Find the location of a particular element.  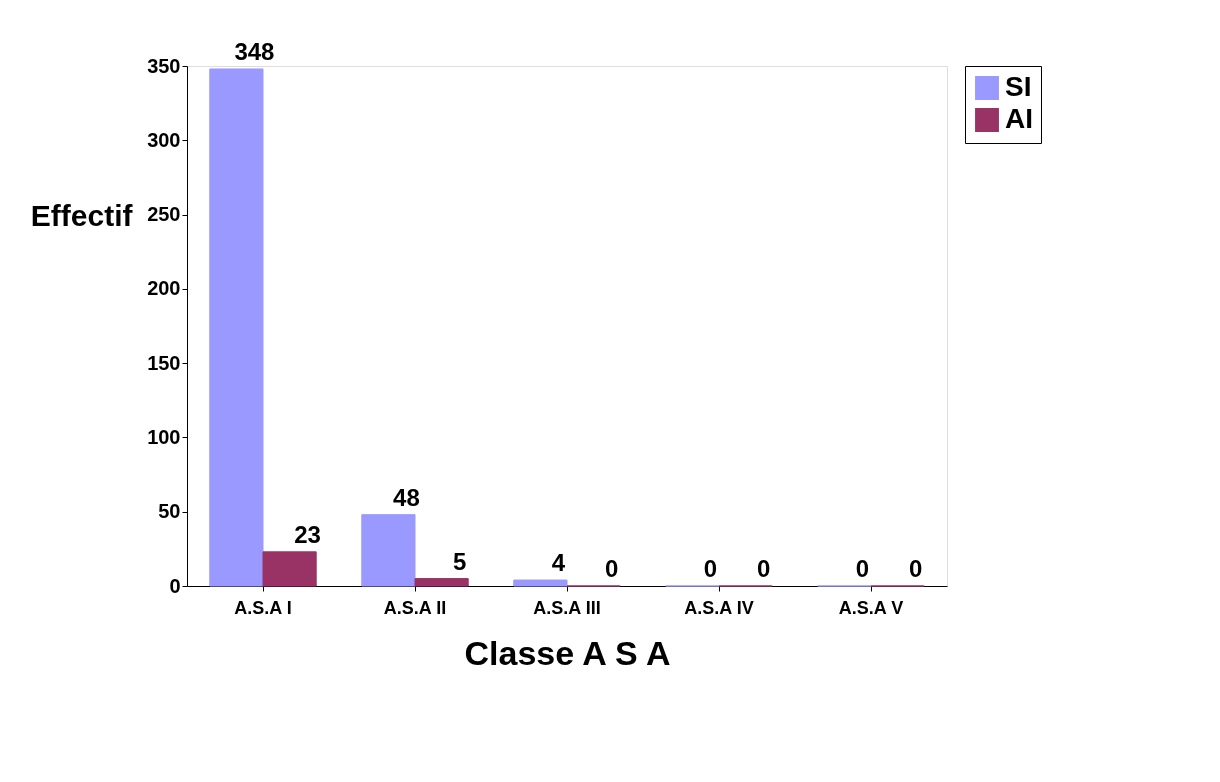

y-tick-label: 350 is located at coordinates (164, 65).